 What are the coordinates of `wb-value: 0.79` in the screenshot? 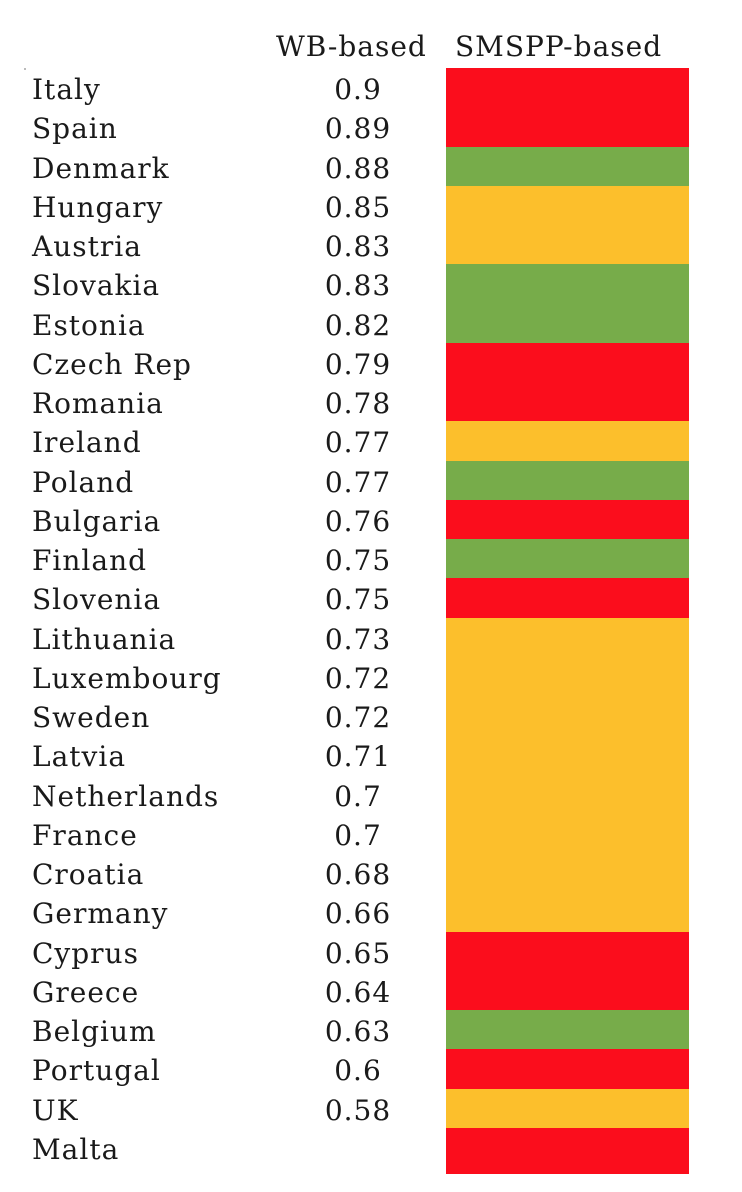 It's located at (358, 364).